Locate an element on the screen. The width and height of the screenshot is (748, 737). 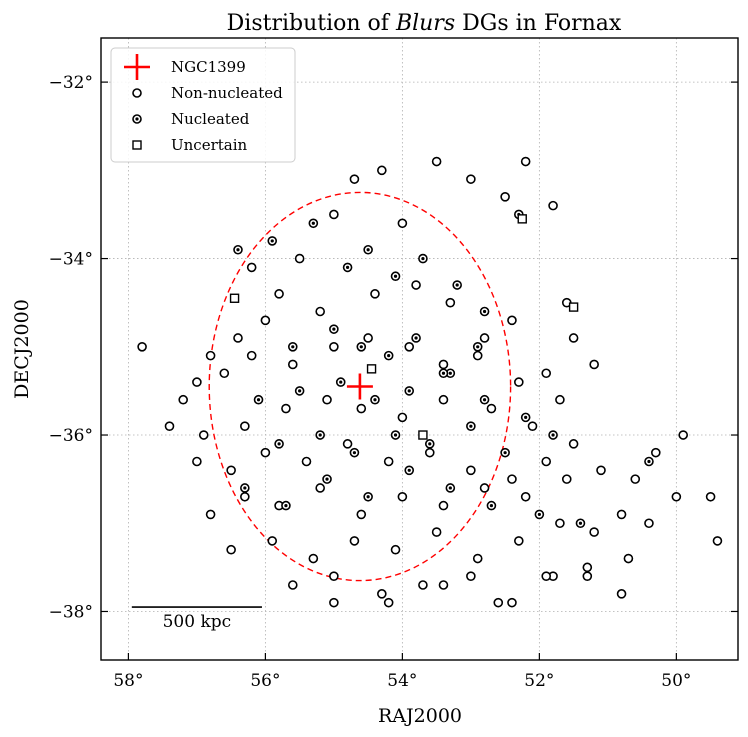
x-tick-label: 56° is located at coordinates (265, 681).